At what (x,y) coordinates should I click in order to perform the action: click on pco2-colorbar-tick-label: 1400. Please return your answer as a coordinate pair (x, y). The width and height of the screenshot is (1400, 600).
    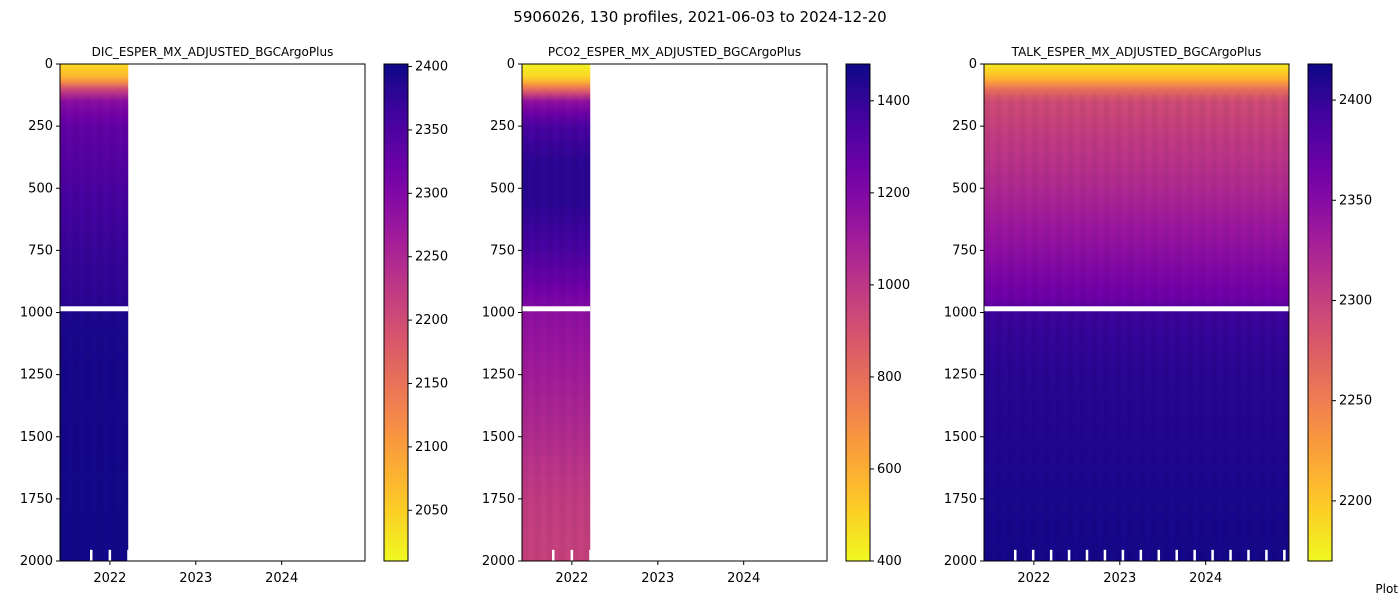
    Looking at the image, I should click on (893, 101).